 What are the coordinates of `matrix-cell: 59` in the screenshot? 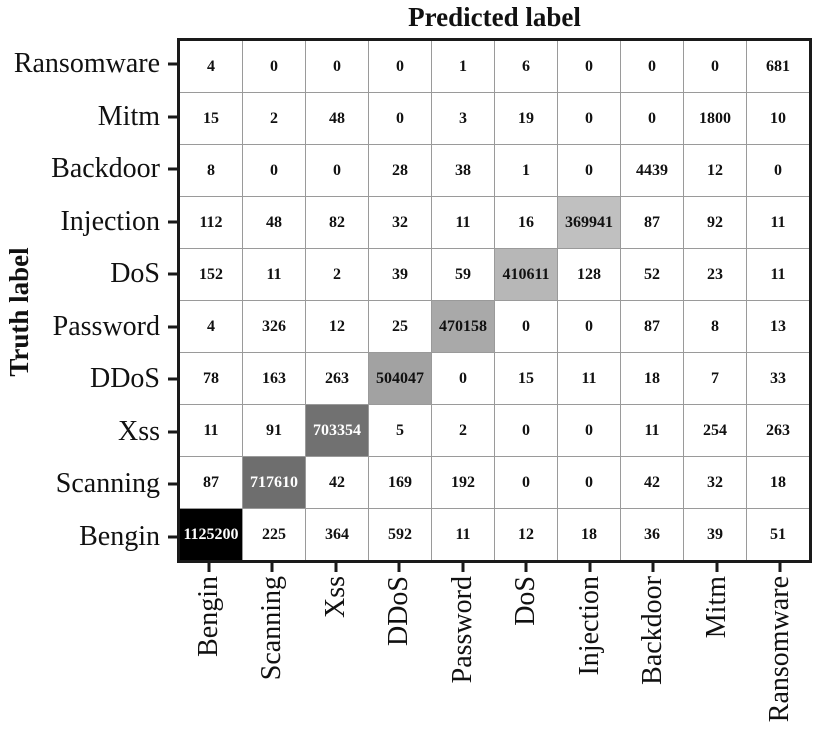 It's located at (463, 274).